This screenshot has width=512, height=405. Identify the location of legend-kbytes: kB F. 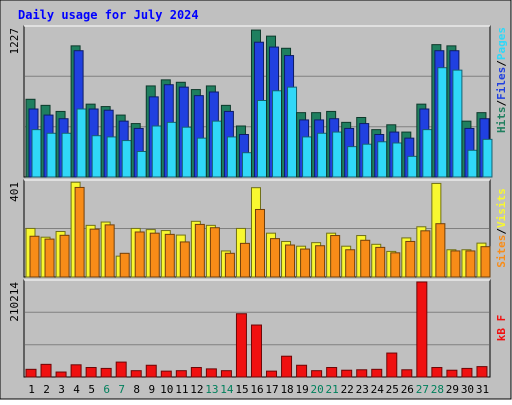
(501, 328).